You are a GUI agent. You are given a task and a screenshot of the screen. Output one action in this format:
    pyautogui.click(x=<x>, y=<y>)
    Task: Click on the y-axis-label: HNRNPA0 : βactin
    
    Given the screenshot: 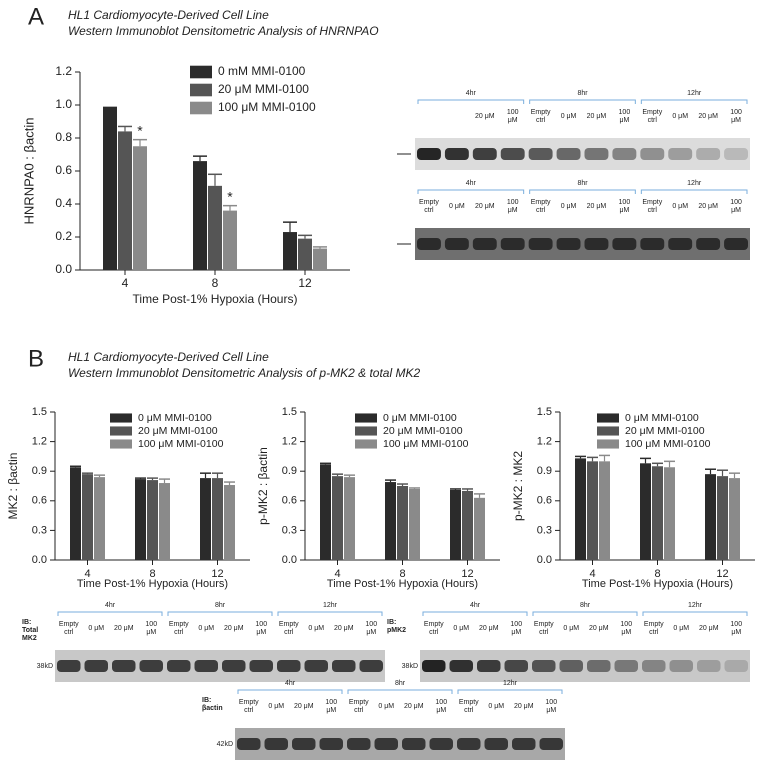 What is the action you would take?
    pyautogui.click(x=28, y=171)
    